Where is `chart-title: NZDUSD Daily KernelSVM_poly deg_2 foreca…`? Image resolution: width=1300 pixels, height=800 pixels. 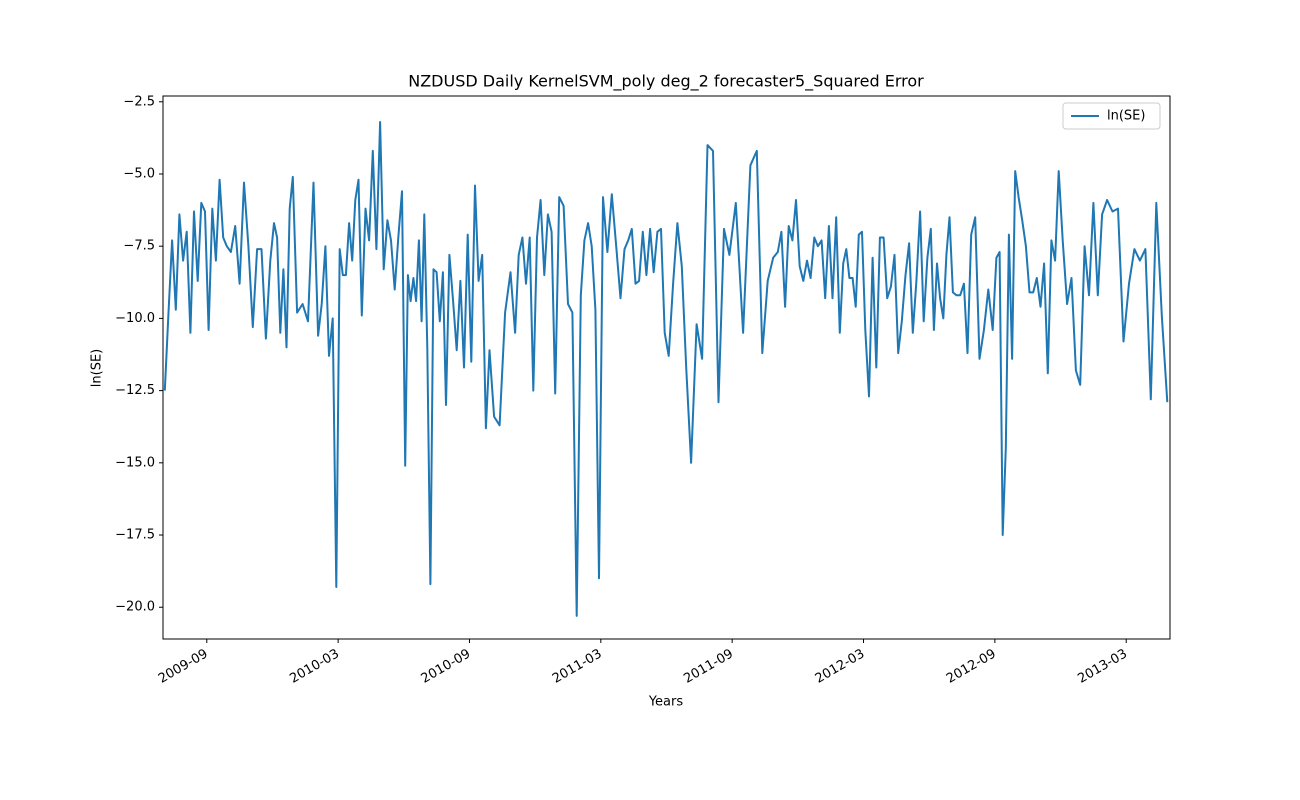
chart-title: NZDUSD Daily KernelSVM_poly deg_2 foreca… is located at coordinates (666, 82).